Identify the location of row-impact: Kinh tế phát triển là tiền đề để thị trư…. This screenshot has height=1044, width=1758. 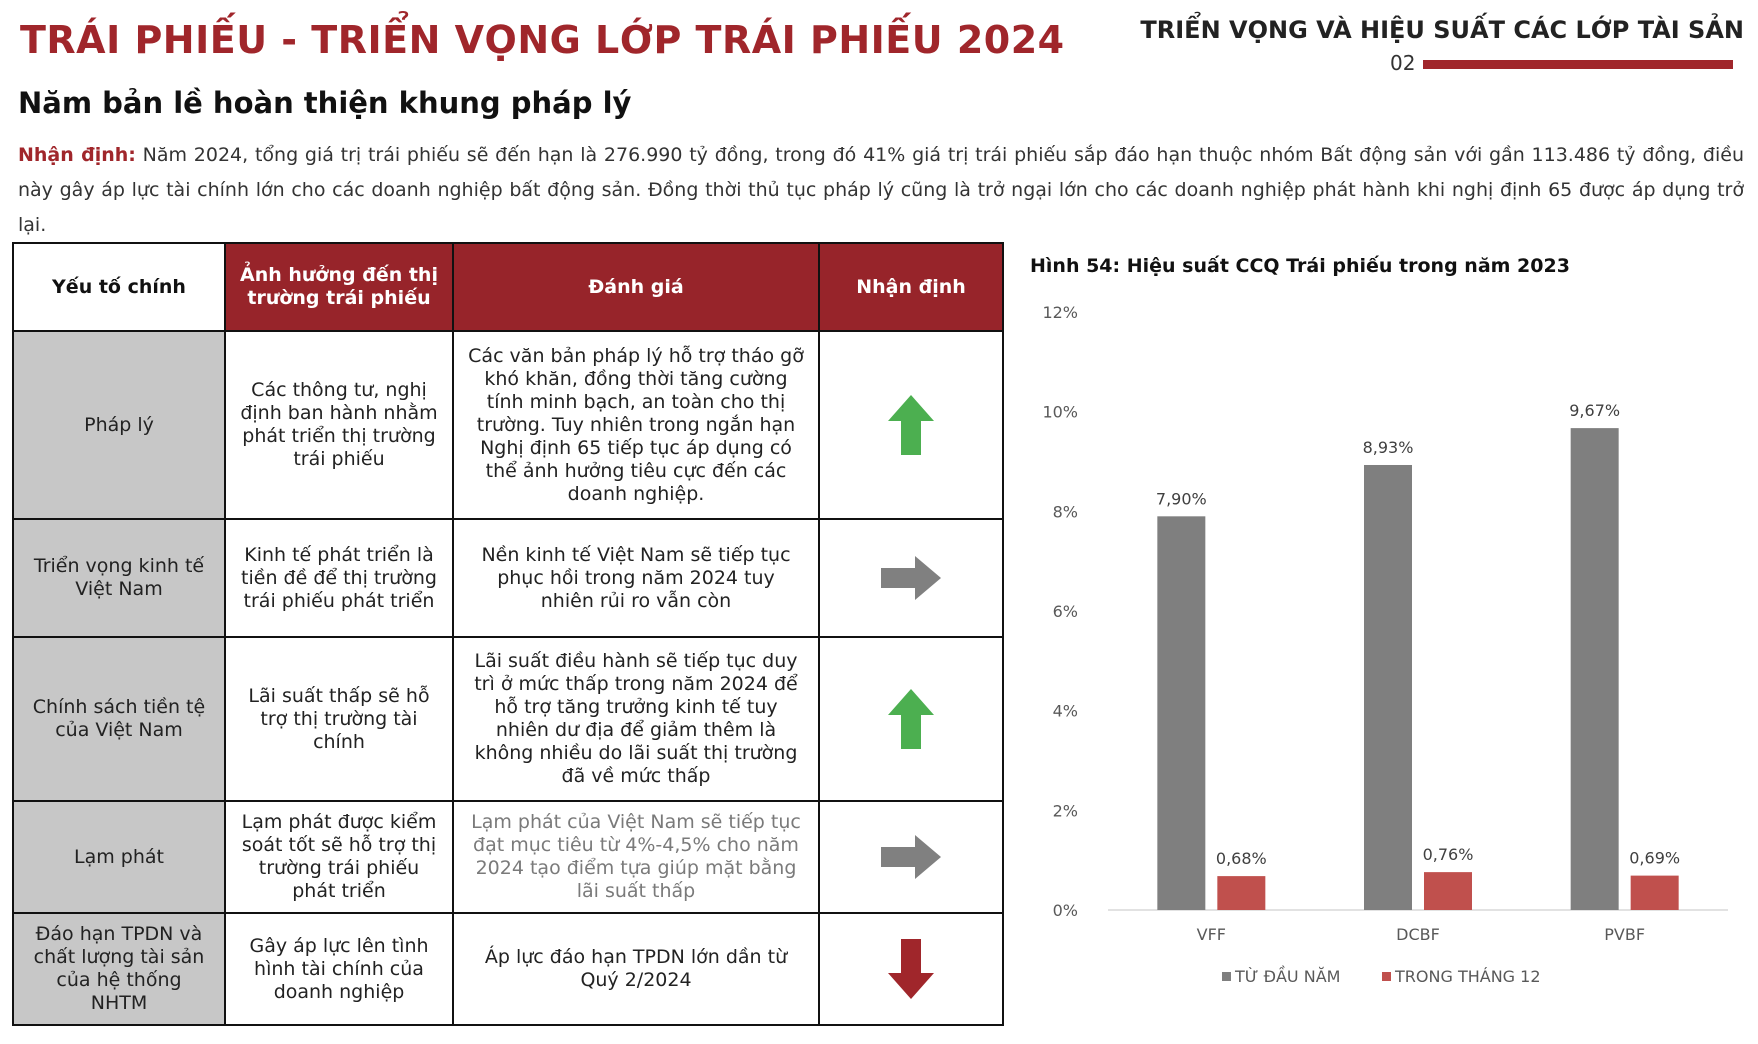
(339, 578).